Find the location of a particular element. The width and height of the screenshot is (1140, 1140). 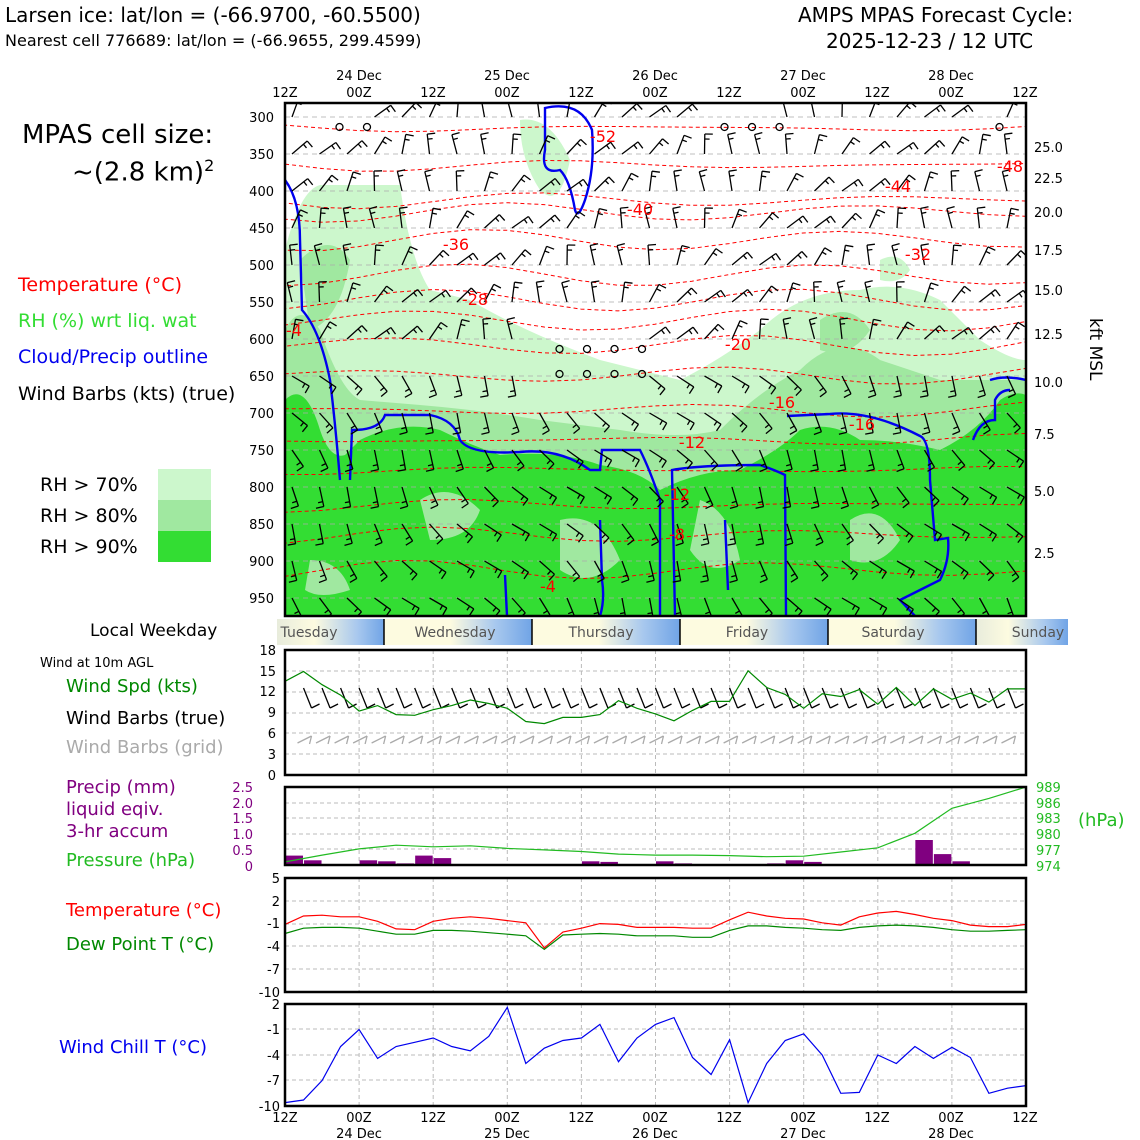

temperature-contour is located at coordinates (655, 569).